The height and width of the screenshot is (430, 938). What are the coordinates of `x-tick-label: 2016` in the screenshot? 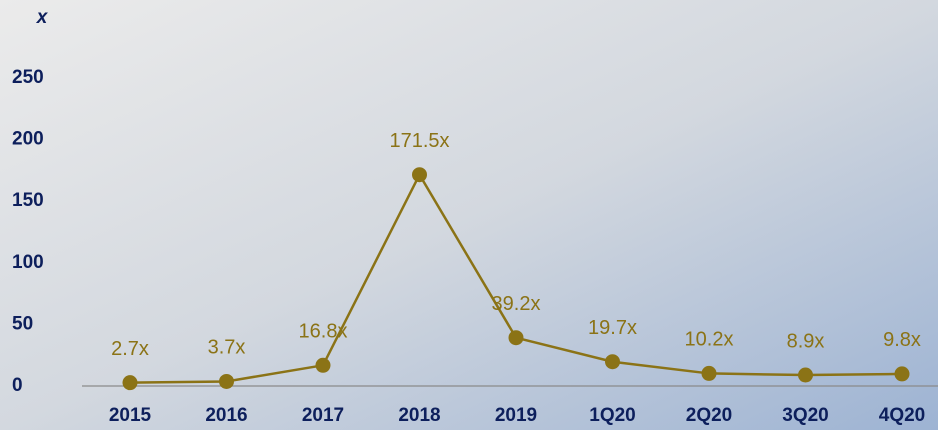 It's located at (226, 415).